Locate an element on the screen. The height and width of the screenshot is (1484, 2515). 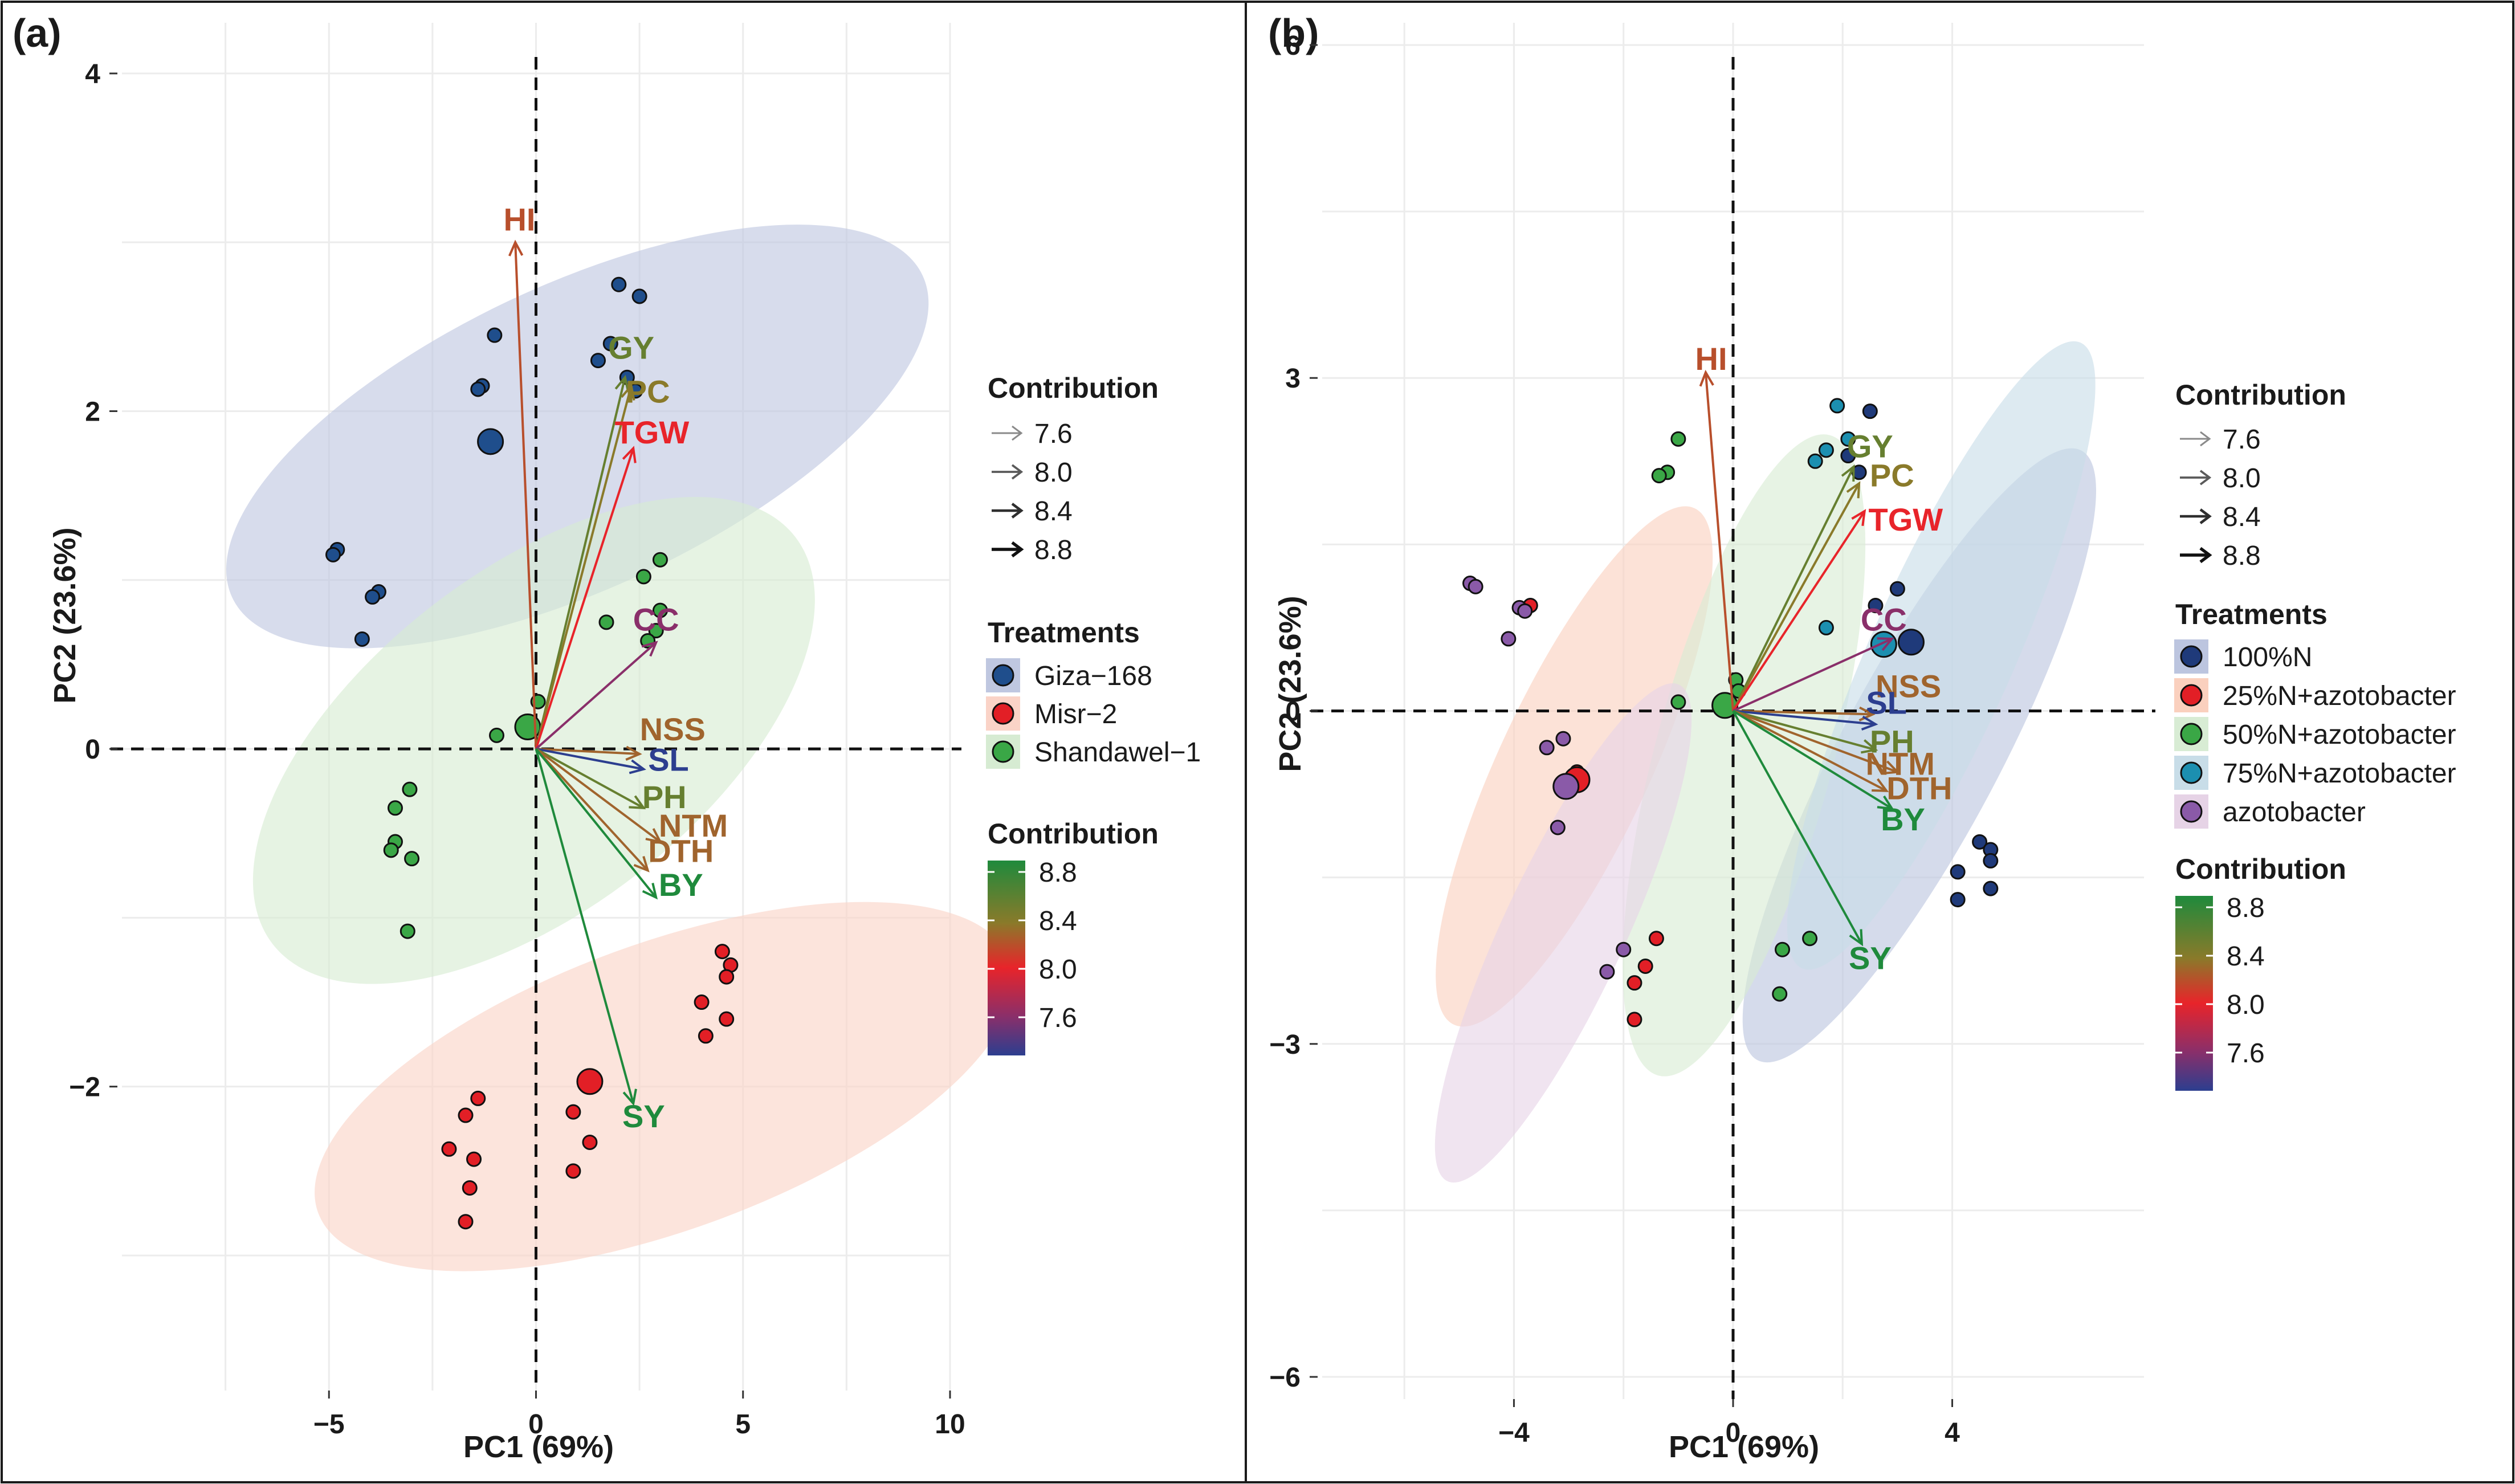
panel-b-arrowhead-dth is located at coordinates (1880, 785).